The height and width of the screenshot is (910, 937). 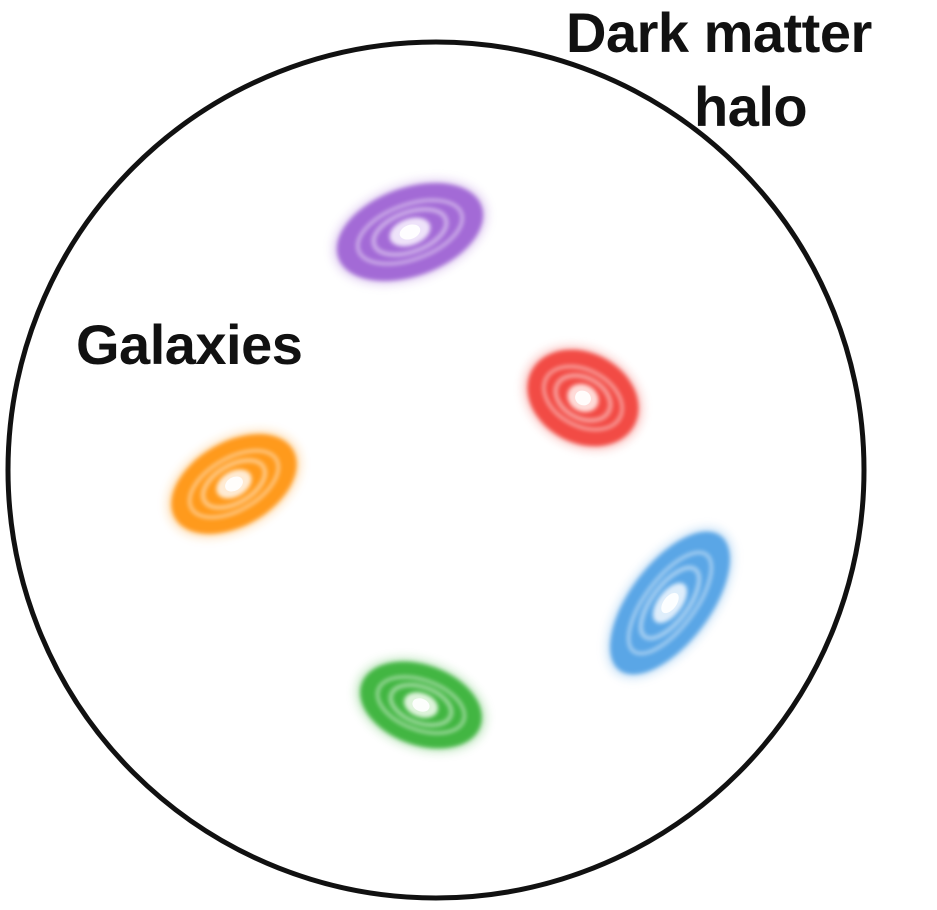 What do you see at coordinates (421, 705) in the screenshot?
I see `green-galaxy` at bounding box center [421, 705].